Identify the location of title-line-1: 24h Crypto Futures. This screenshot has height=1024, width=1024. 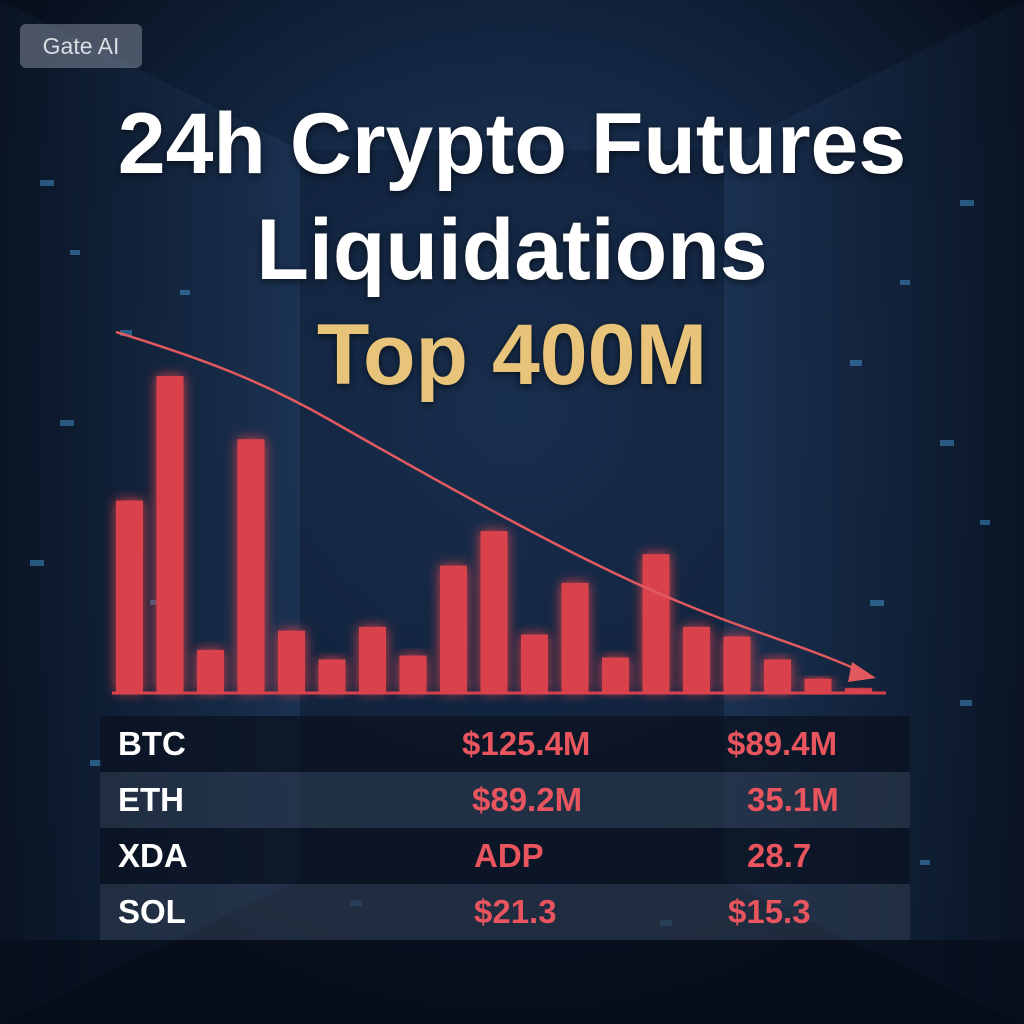
(512, 144).